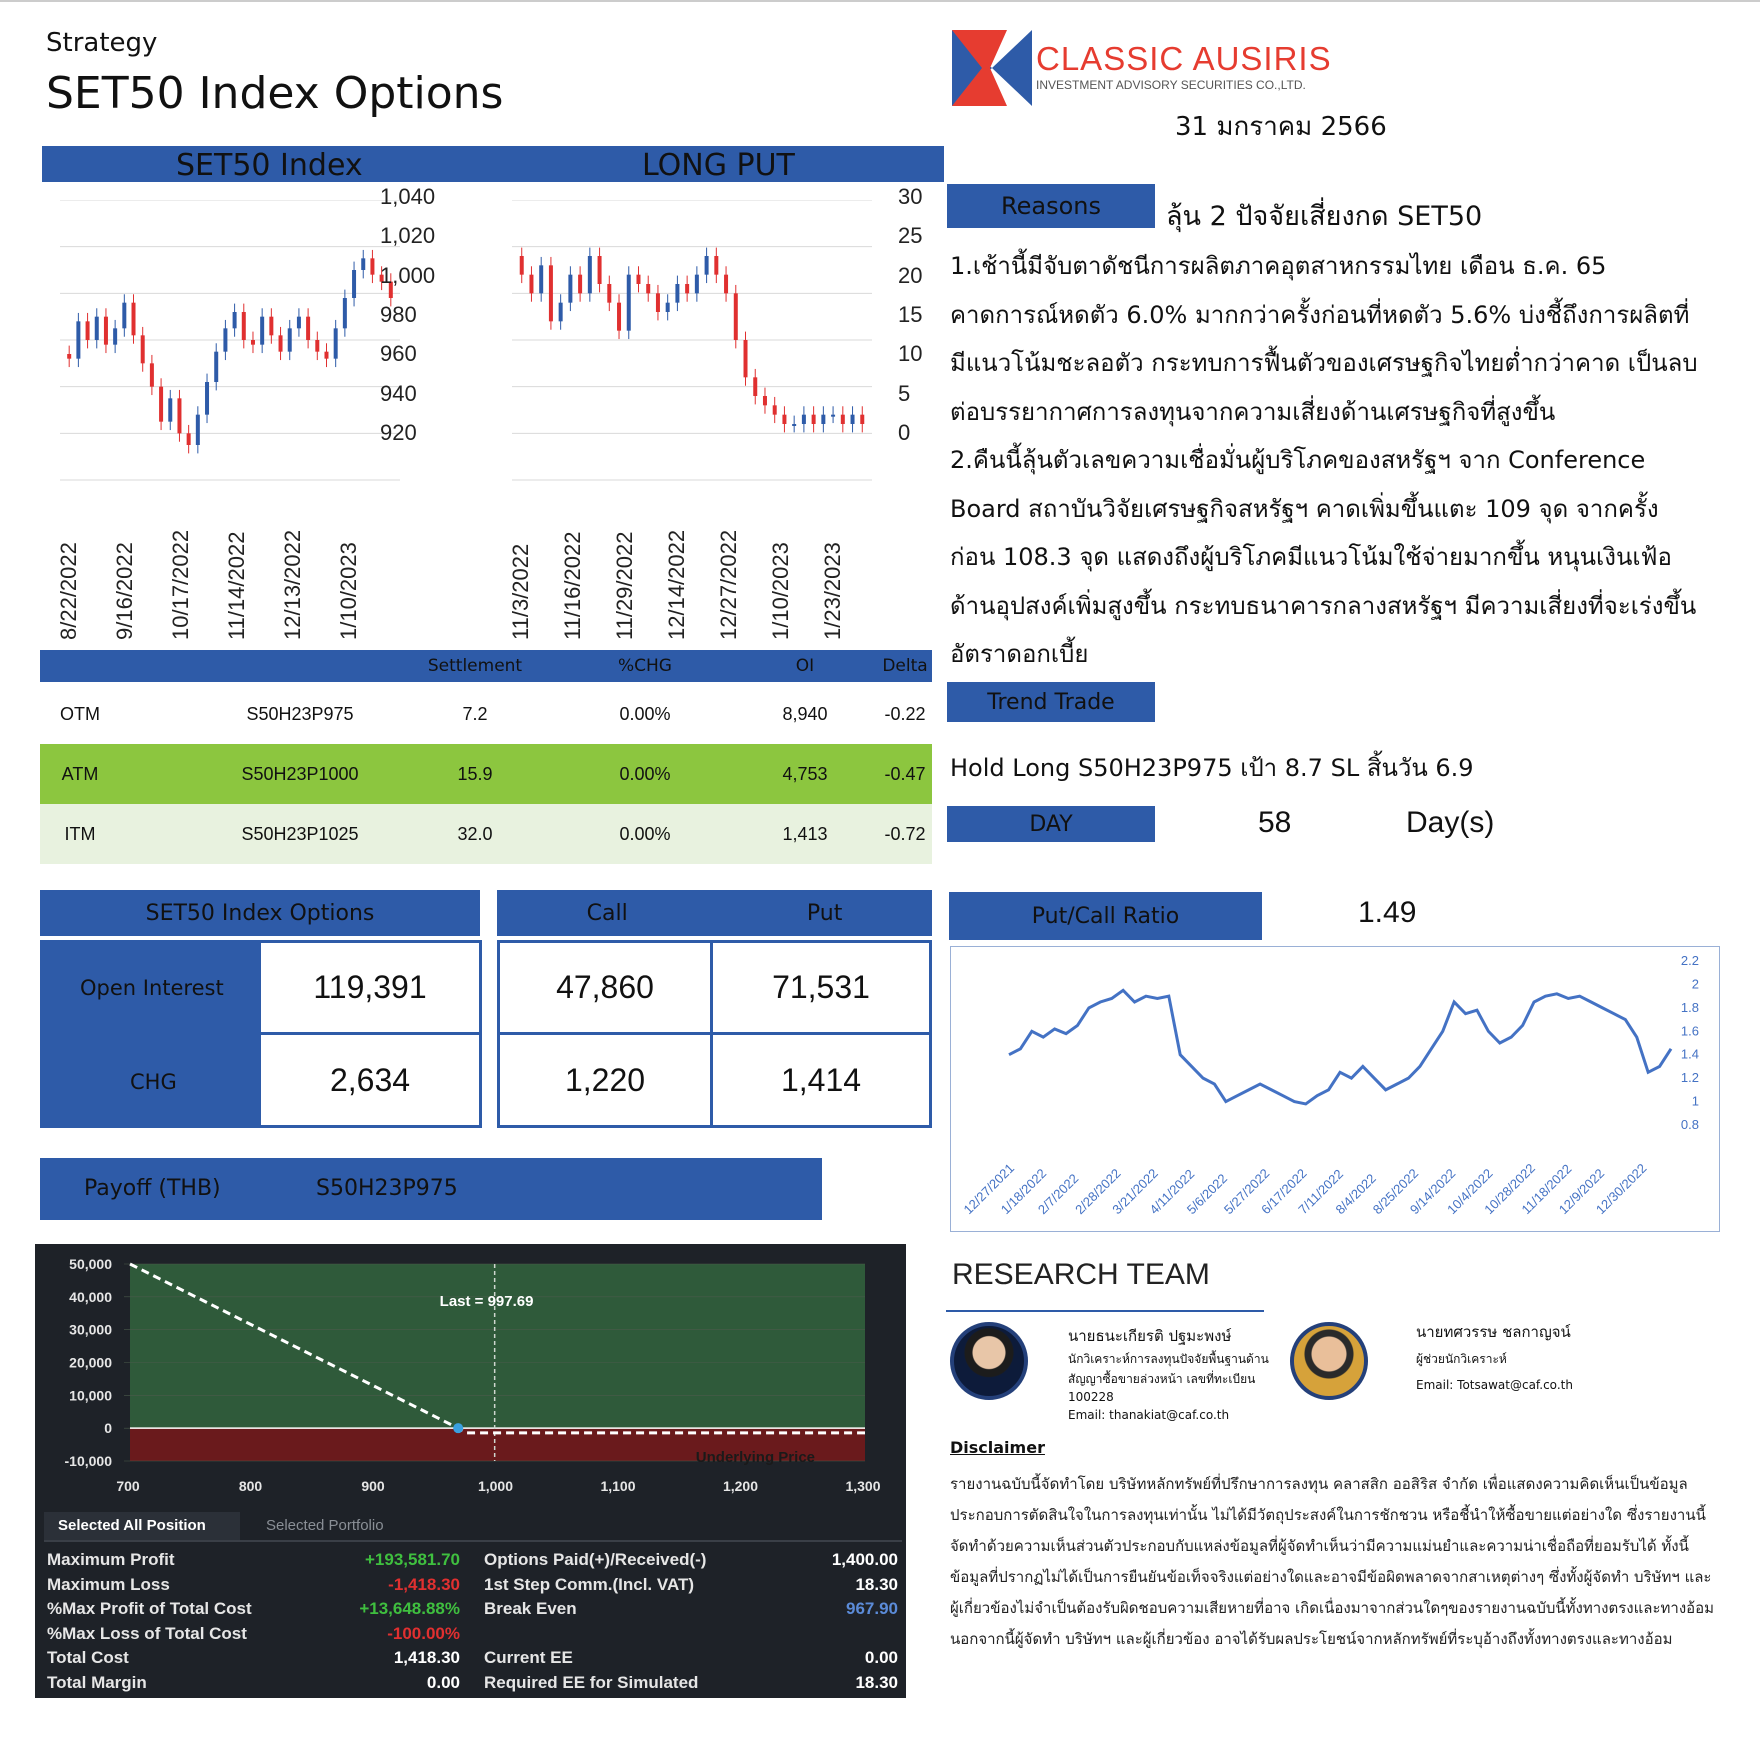 The width and height of the screenshot is (1760, 1756). What do you see at coordinates (1695, 1101) in the screenshot?
I see `y-tick-label: 1` at bounding box center [1695, 1101].